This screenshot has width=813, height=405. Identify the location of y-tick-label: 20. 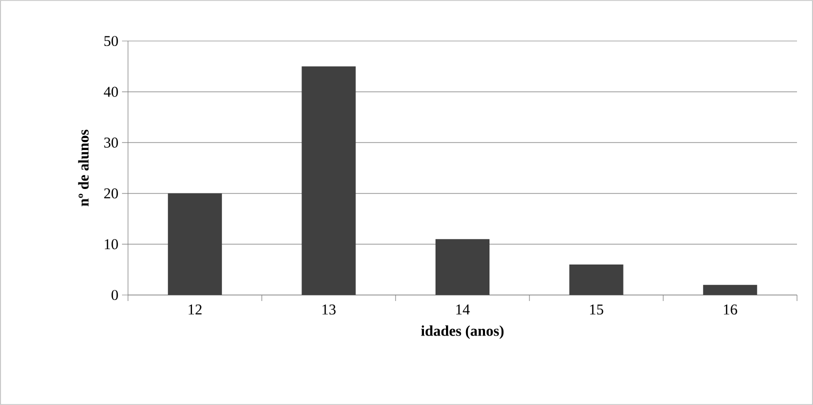
(111, 193).